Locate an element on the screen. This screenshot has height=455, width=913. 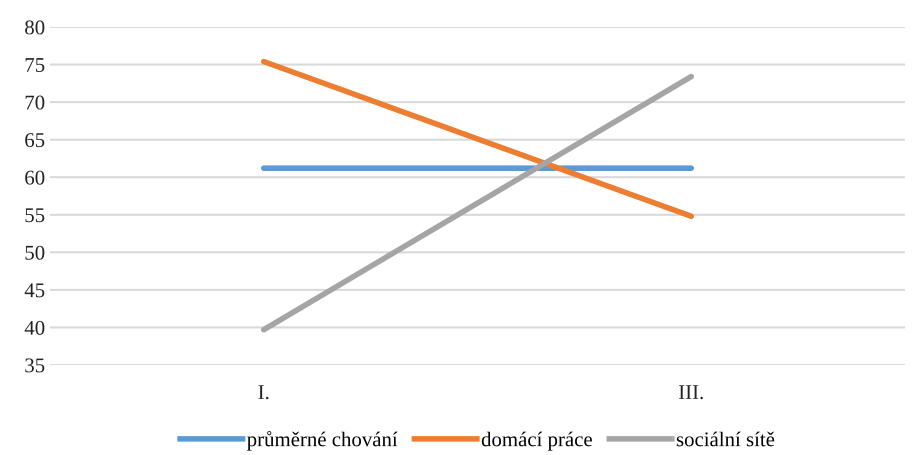
y-tick-label: 45 is located at coordinates (34, 290).